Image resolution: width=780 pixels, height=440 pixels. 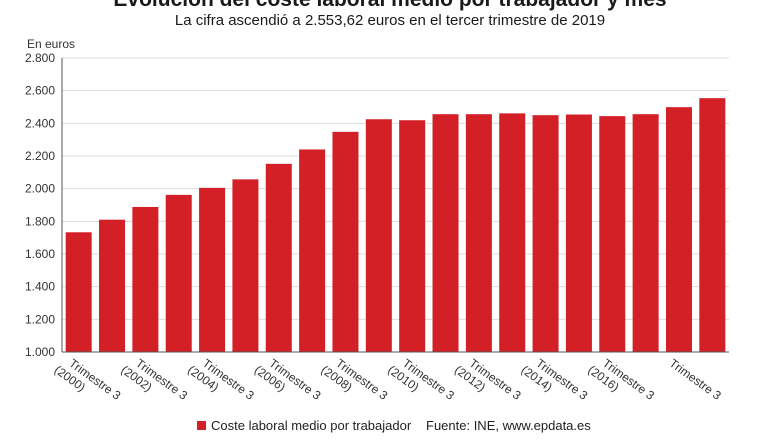 I want to click on y-tick-label: 2.600, so click(x=40, y=91).